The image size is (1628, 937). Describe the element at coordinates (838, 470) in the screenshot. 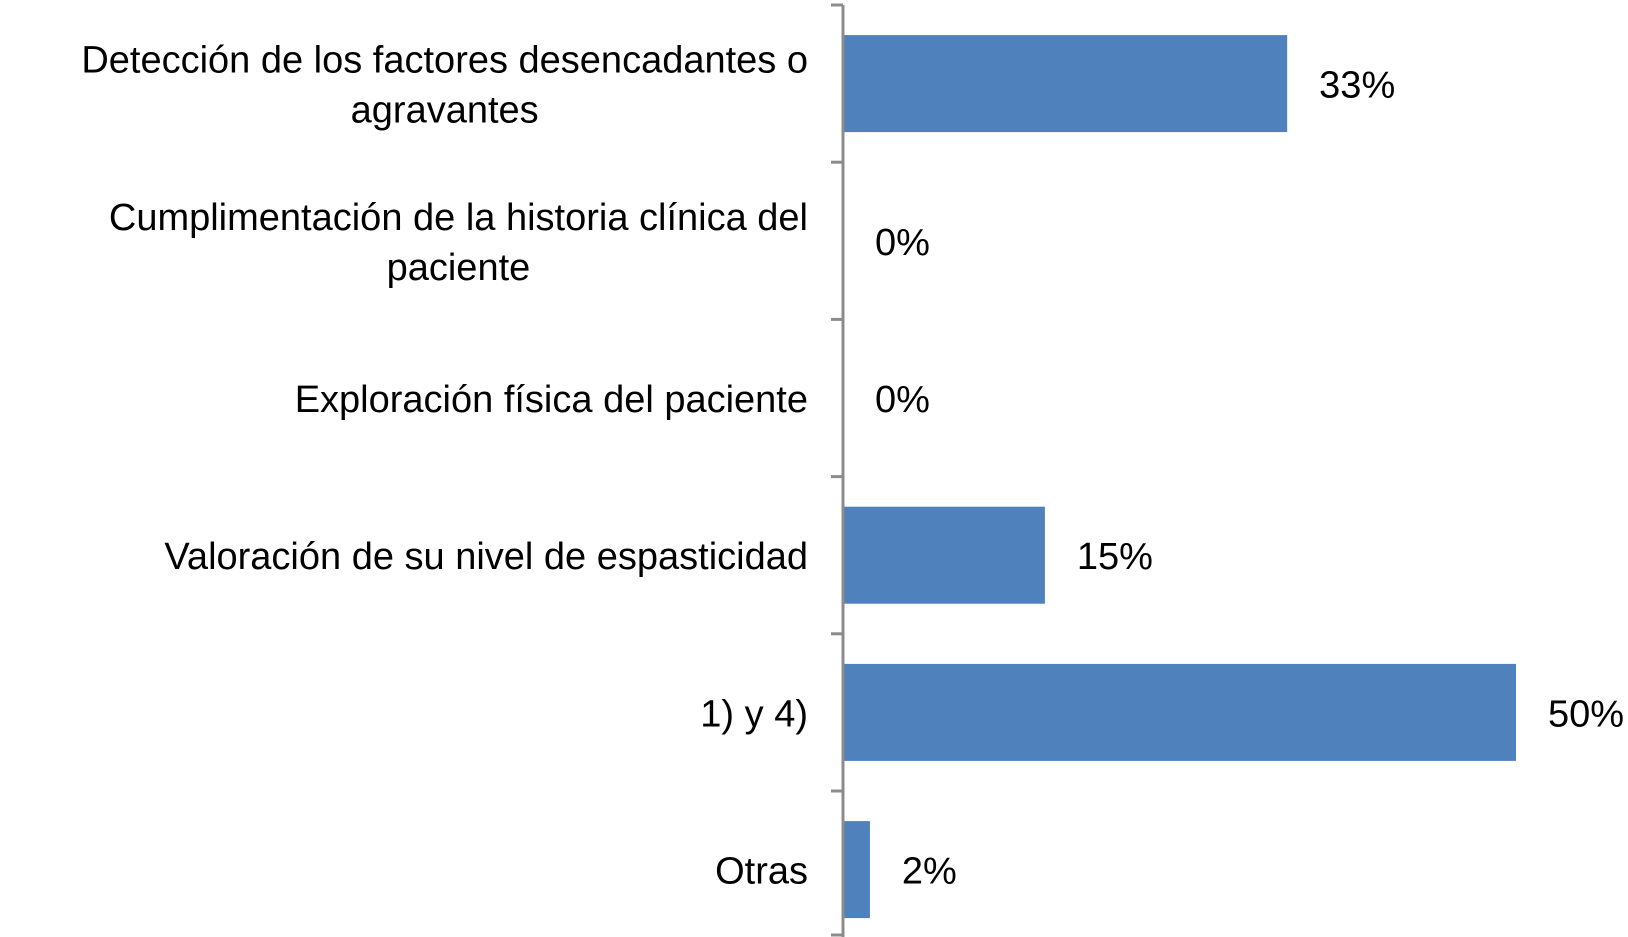

I see `category-axis` at that location.